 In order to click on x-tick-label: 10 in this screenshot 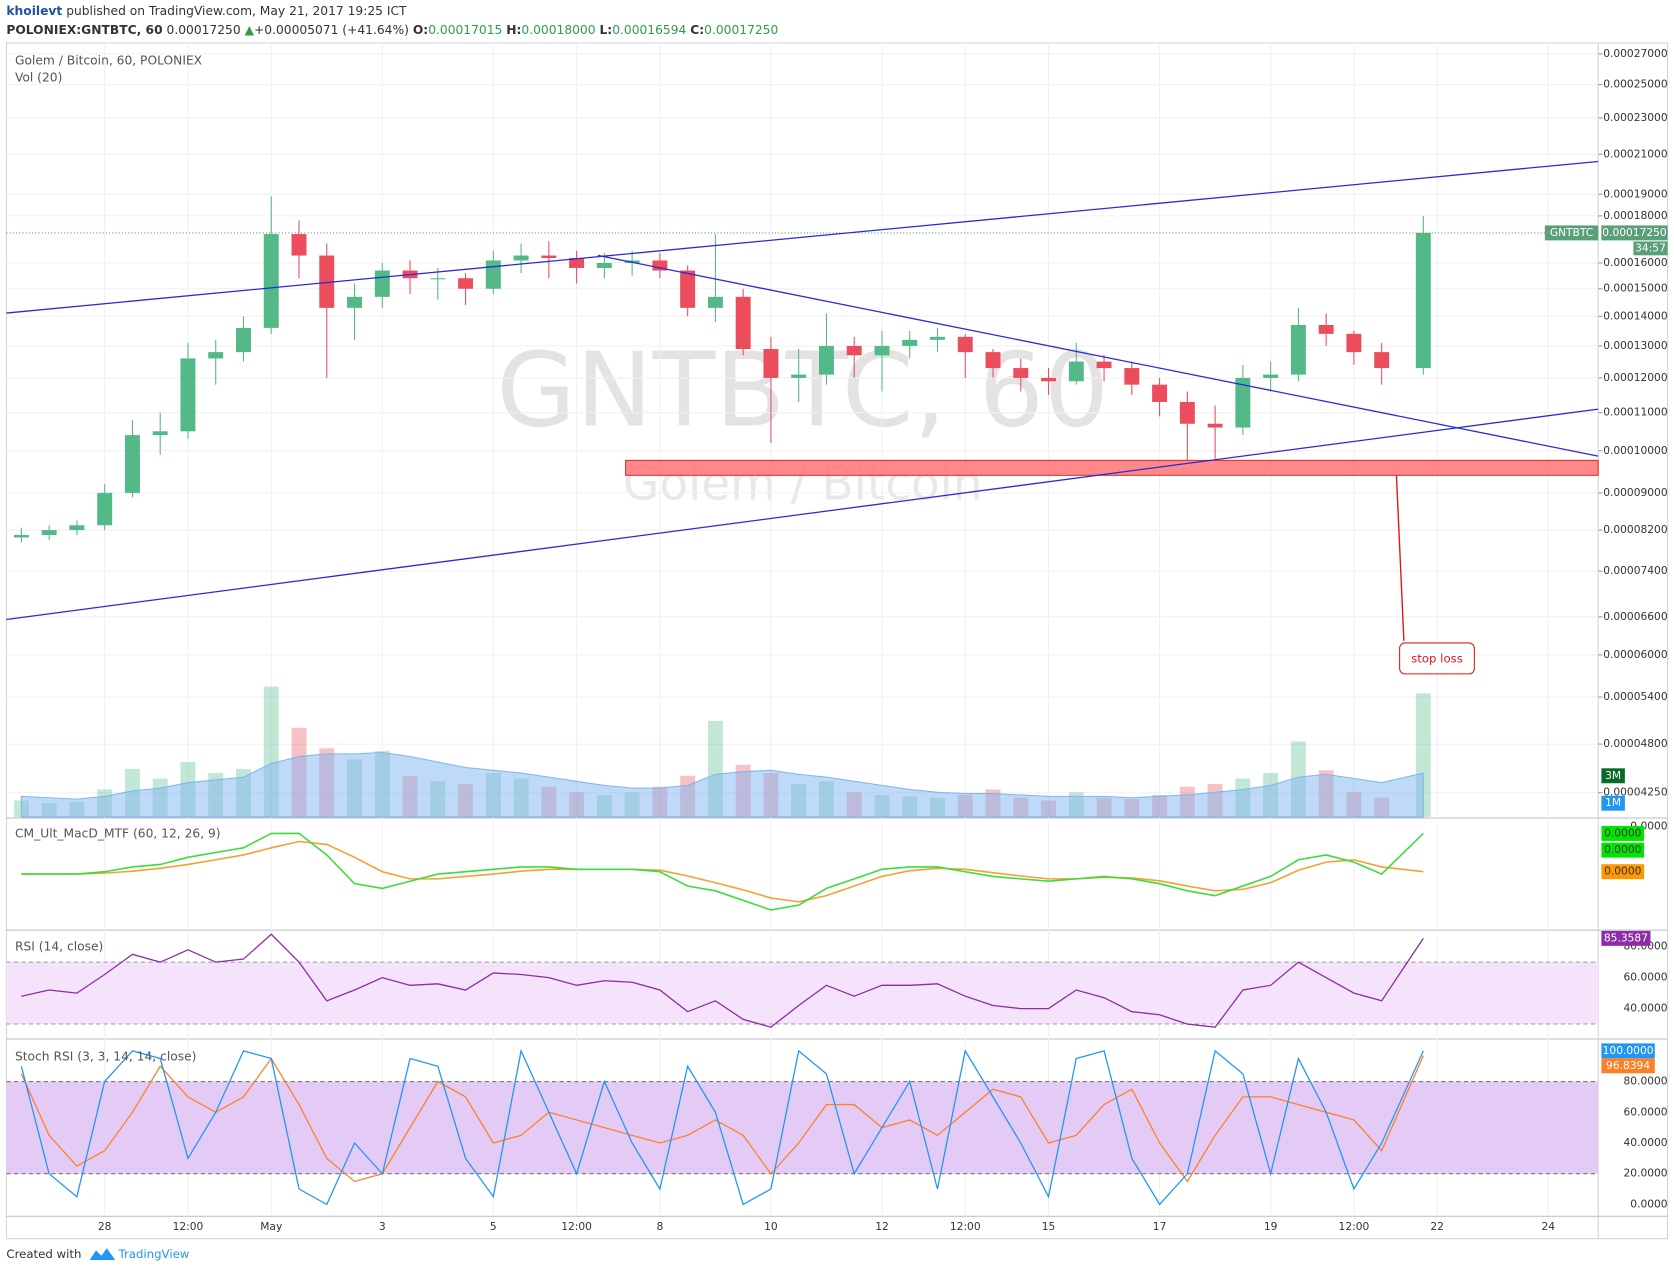, I will do `click(771, 1226)`.